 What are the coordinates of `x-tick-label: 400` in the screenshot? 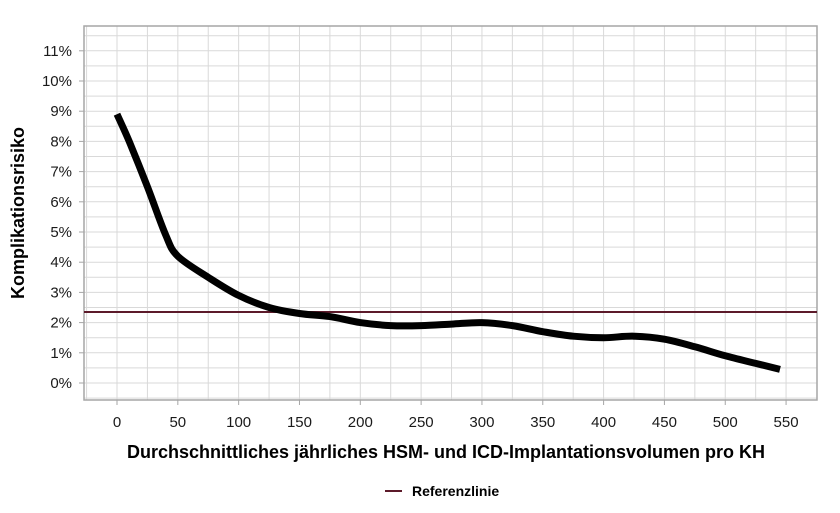 It's located at (603, 422).